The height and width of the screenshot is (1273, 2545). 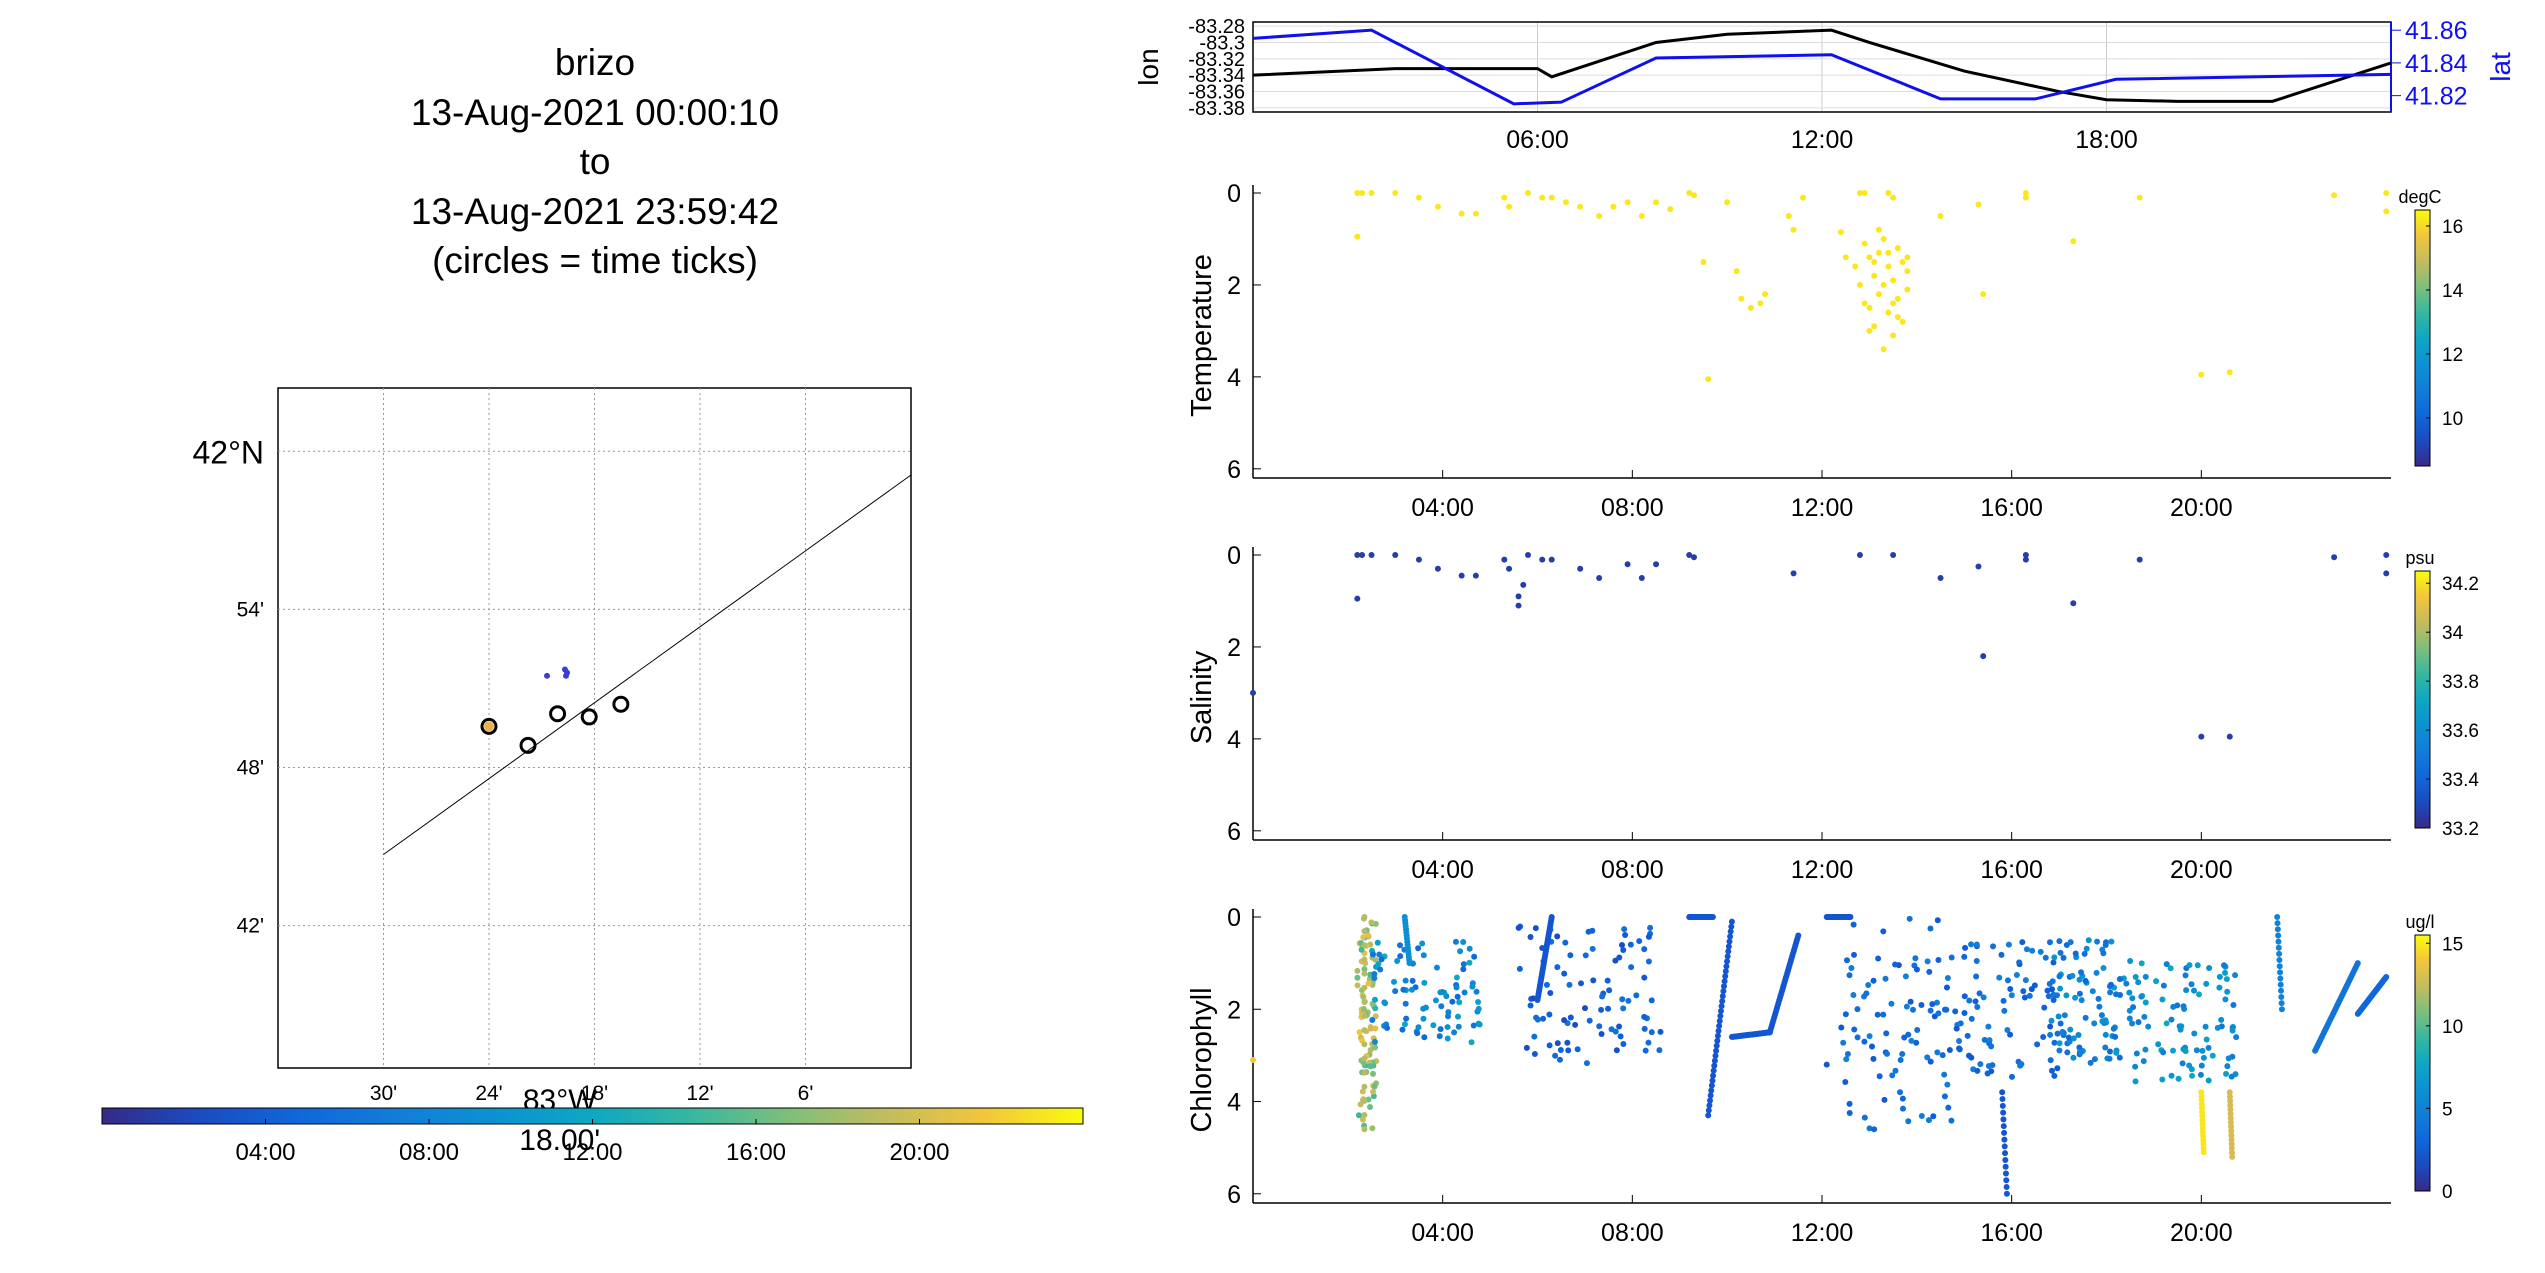 What do you see at coordinates (2452, 419) in the screenshot?
I see `temperature-colorbar-label: 10` at bounding box center [2452, 419].